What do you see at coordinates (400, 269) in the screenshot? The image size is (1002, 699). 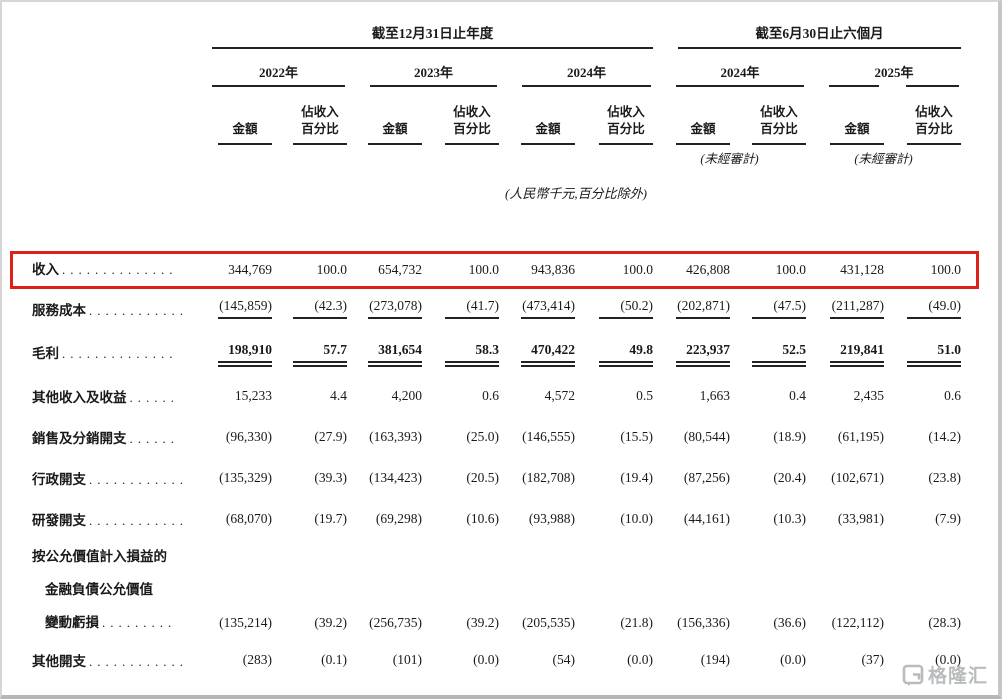 I see `value-cell: 654,732` at bounding box center [400, 269].